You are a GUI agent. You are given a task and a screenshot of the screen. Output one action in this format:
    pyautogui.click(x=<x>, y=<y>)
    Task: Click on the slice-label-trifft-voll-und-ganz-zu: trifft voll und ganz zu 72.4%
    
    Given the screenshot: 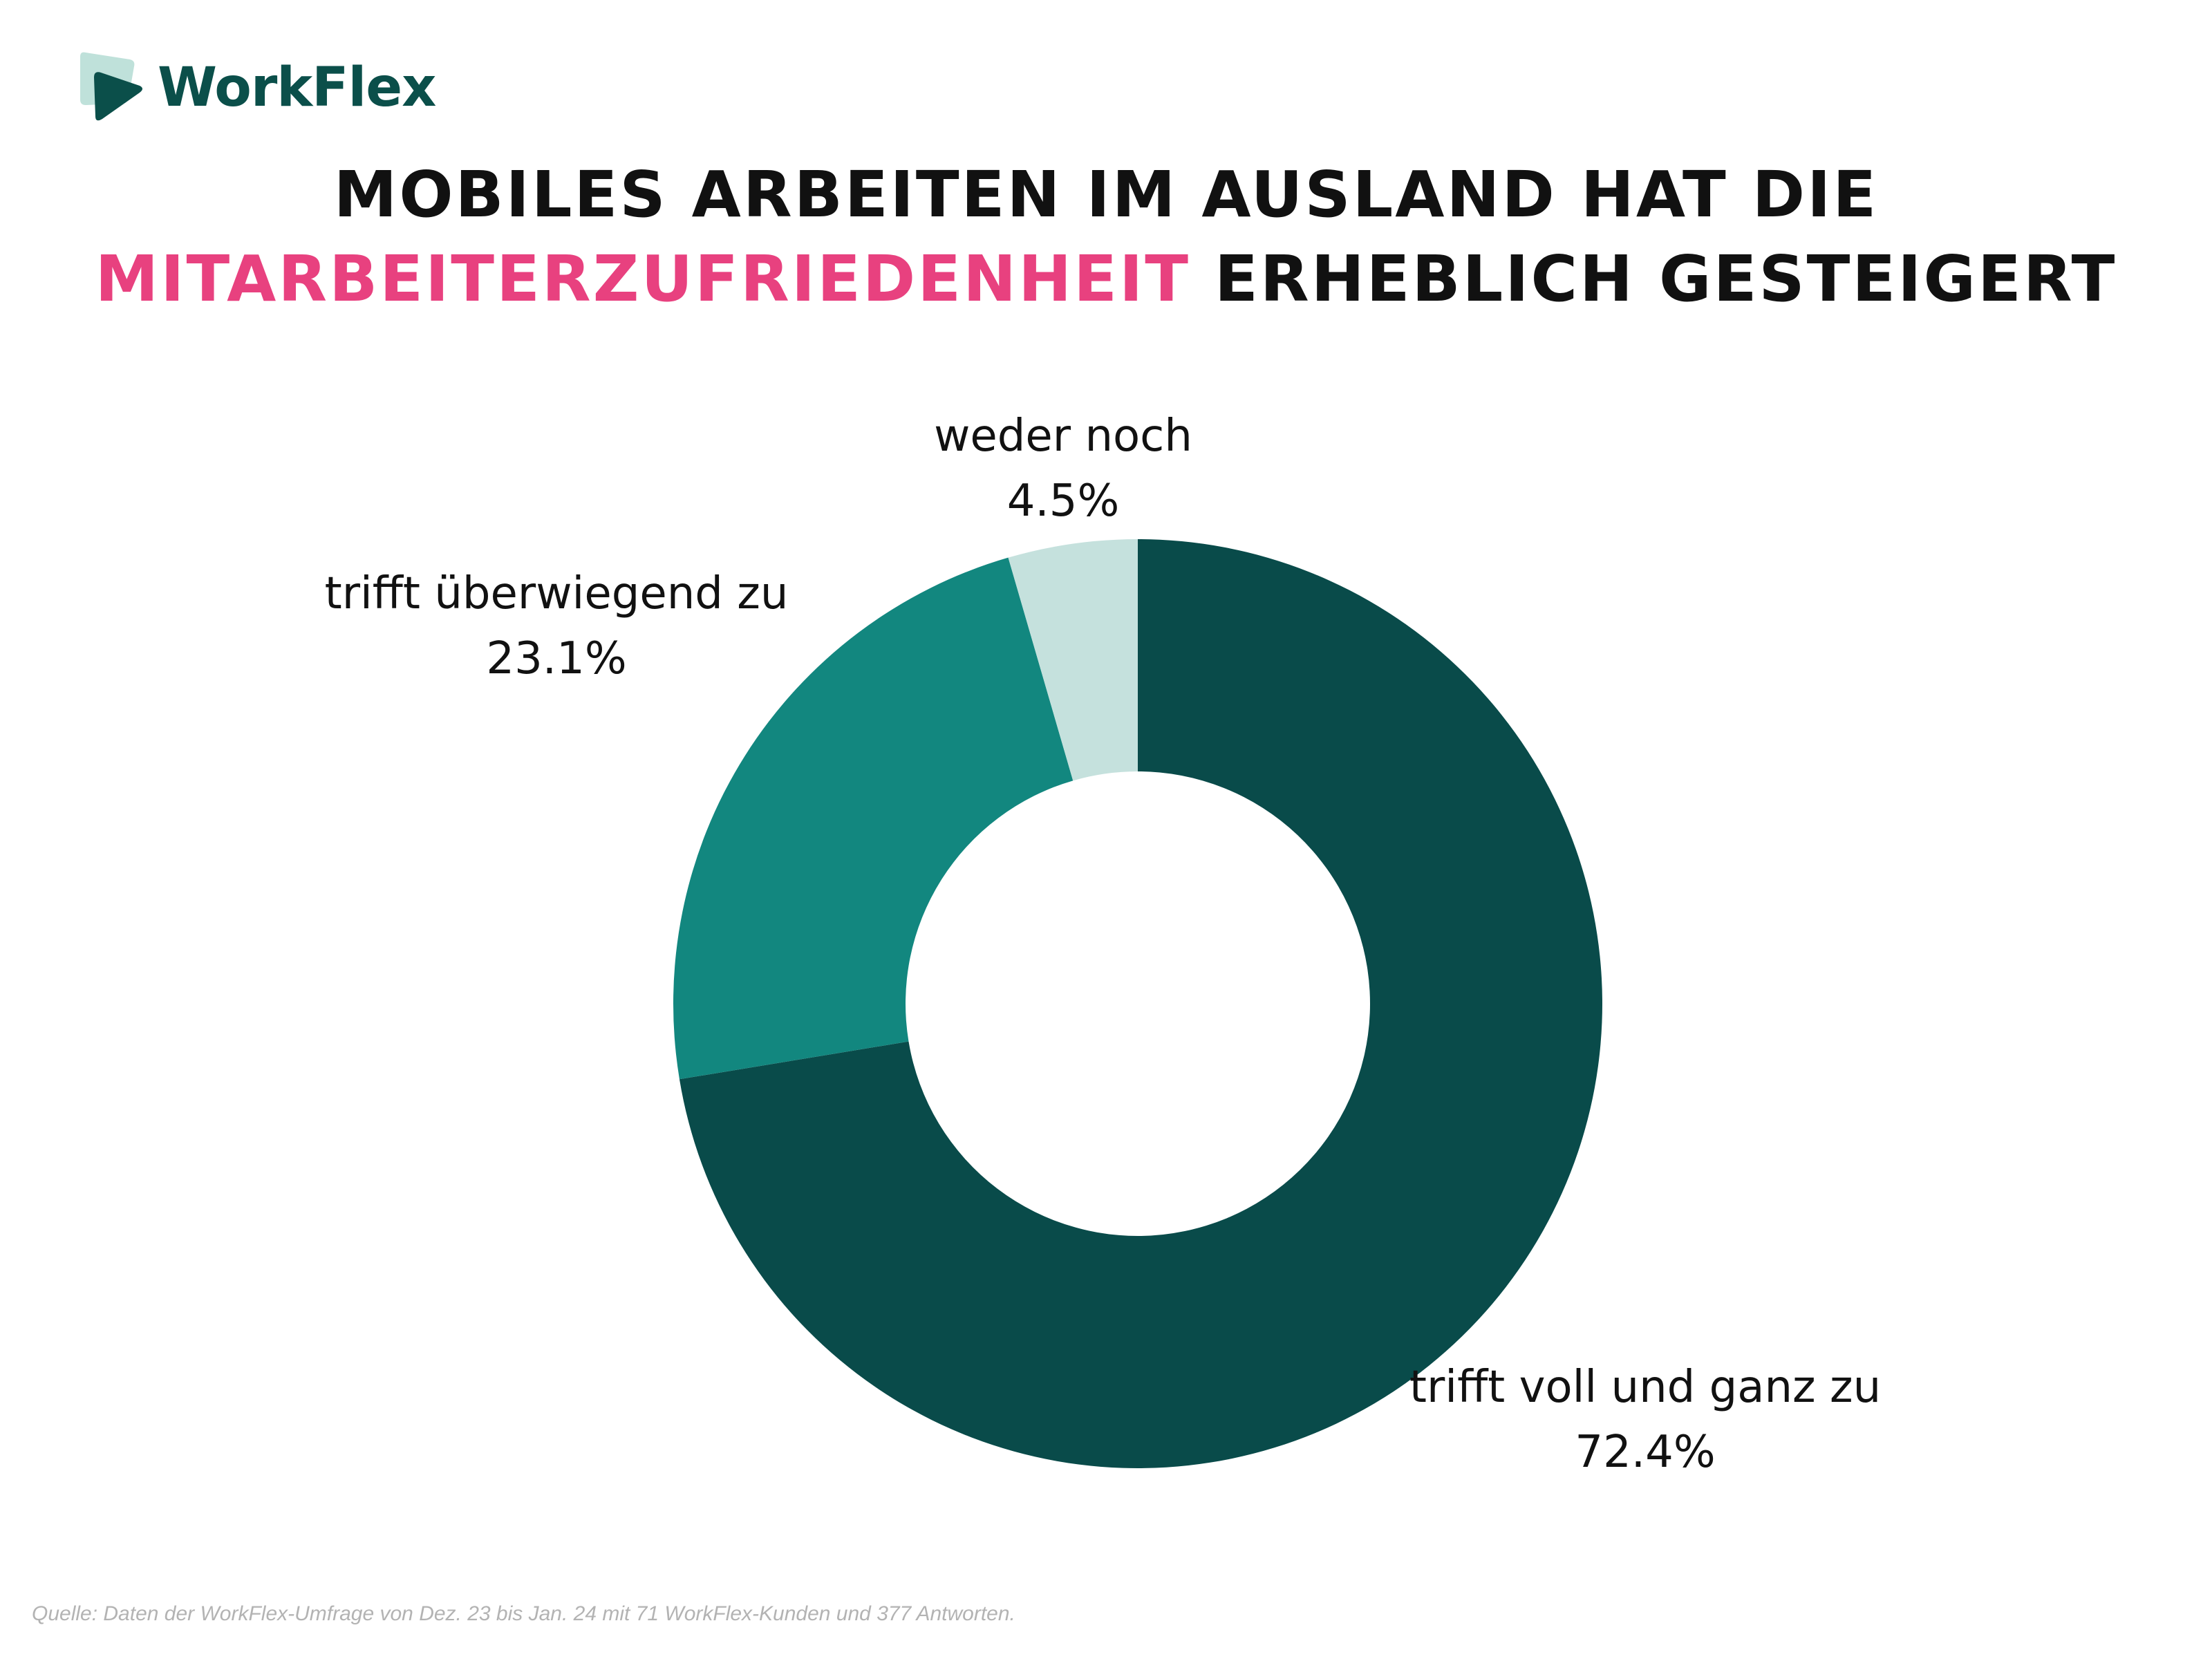 What is the action you would take?
    pyautogui.click(x=1645, y=1420)
    